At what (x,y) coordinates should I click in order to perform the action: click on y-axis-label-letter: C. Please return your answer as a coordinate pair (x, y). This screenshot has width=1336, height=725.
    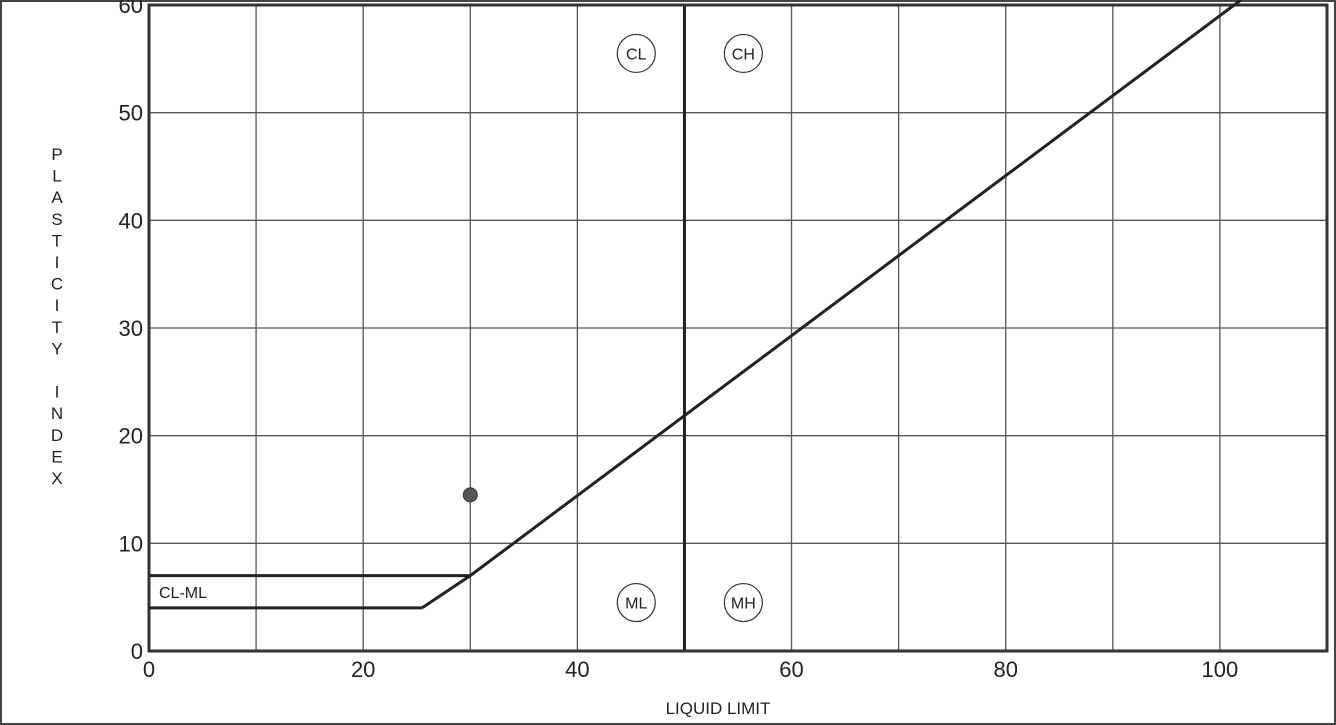
    Looking at the image, I should click on (57, 284).